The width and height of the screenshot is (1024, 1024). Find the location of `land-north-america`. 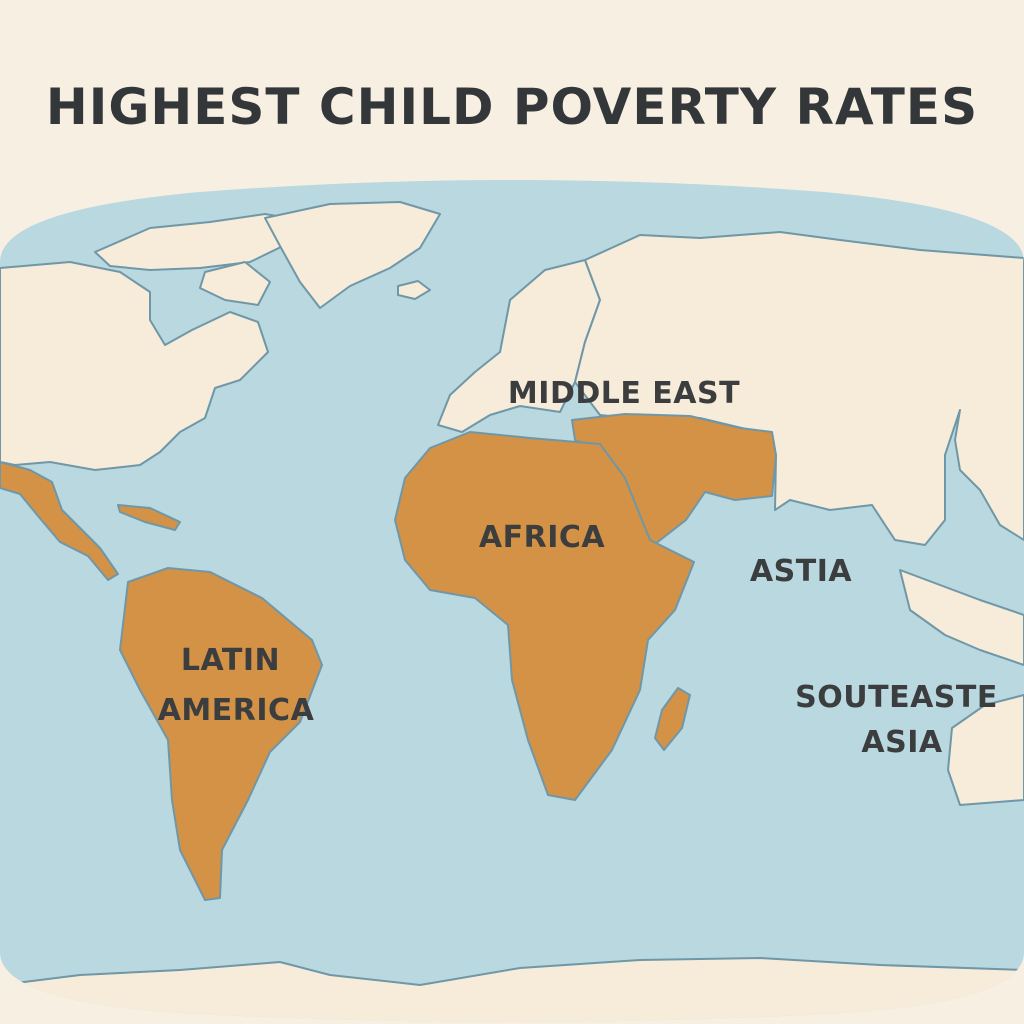

land-north-america is located at coordinates (134, 366).